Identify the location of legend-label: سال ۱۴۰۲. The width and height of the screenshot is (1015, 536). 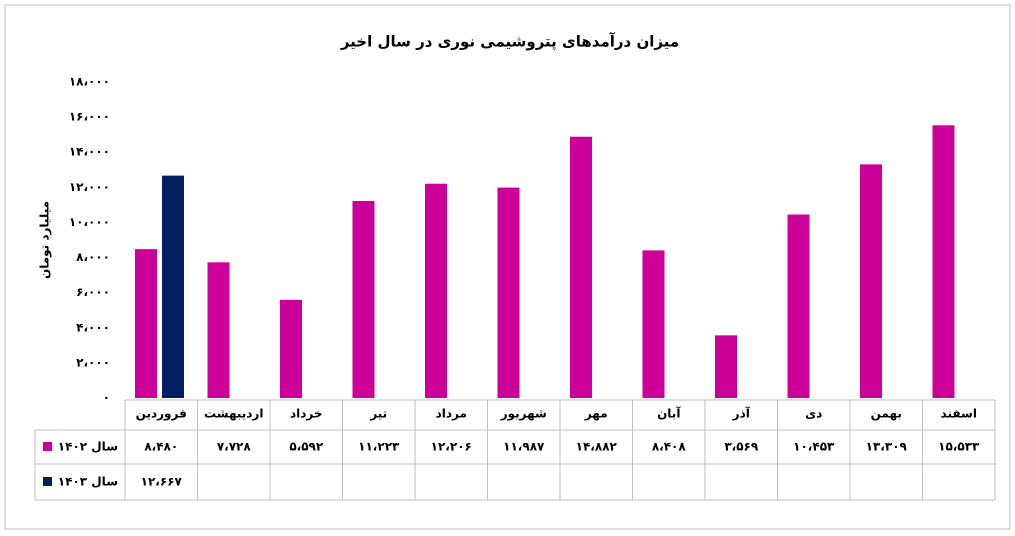
(88, 447).